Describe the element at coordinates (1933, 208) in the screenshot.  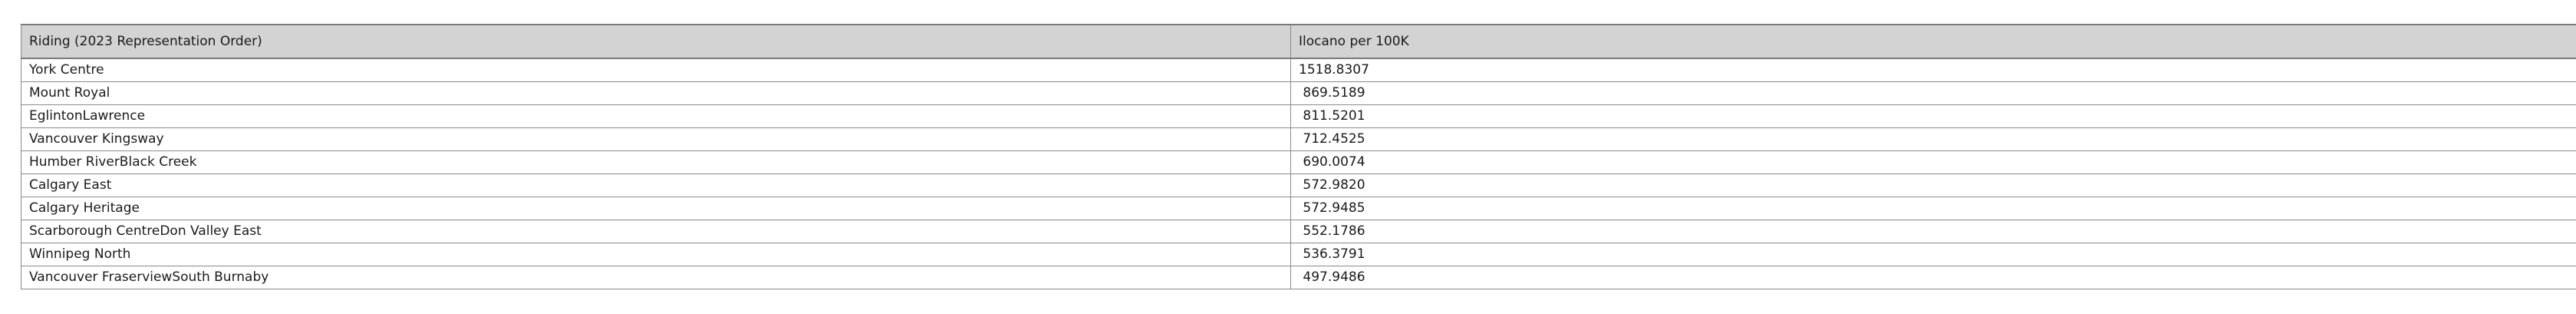
I see `value-cell: 572.9485` at that location.